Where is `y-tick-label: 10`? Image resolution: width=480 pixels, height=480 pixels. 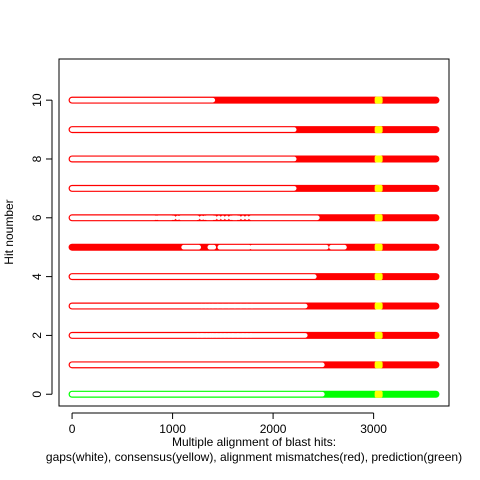 y-tick-label: 10 is located at coordinates (37, 100).